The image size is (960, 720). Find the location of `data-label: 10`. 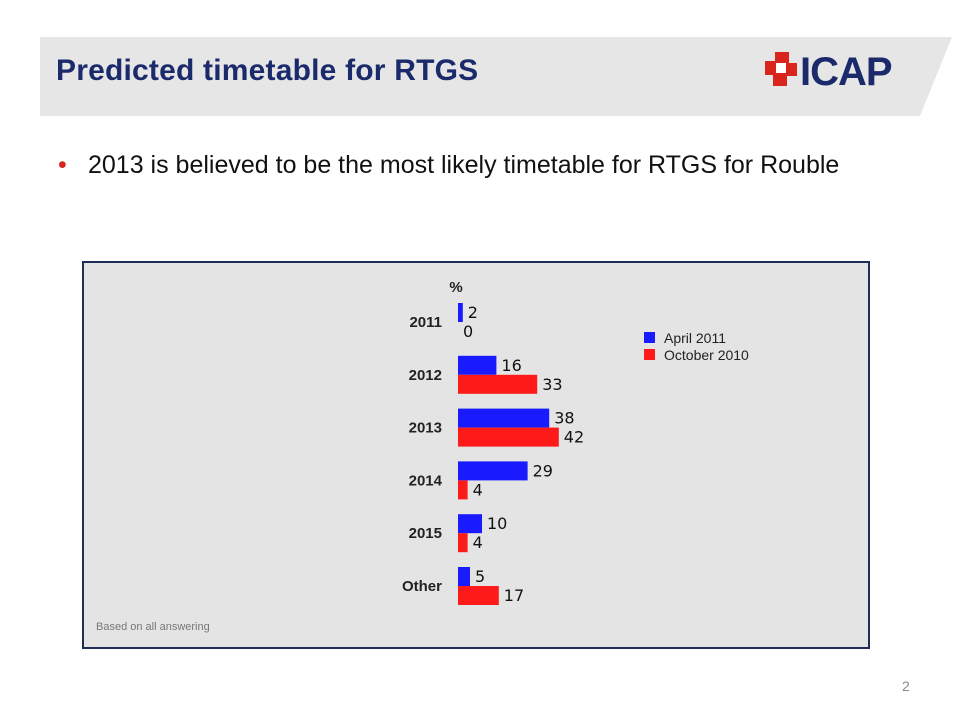

data-label: 10 is located at coordinates (497, 523).